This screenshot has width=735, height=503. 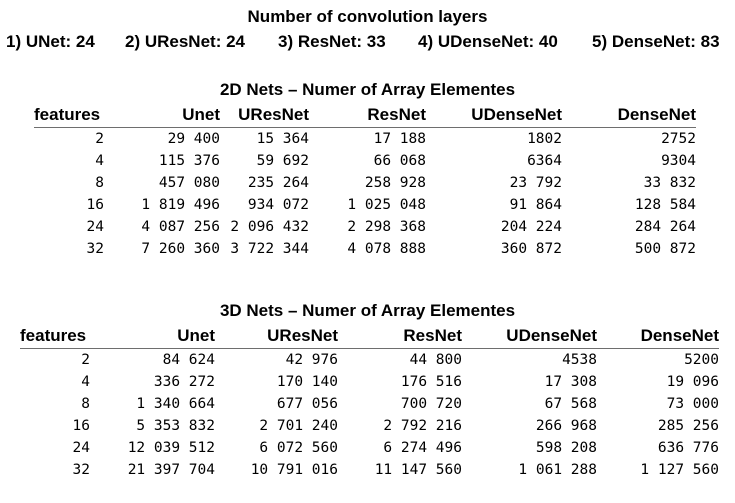 I want to click on cell-resnet: 2 298 368, so click(x=386, y=227).